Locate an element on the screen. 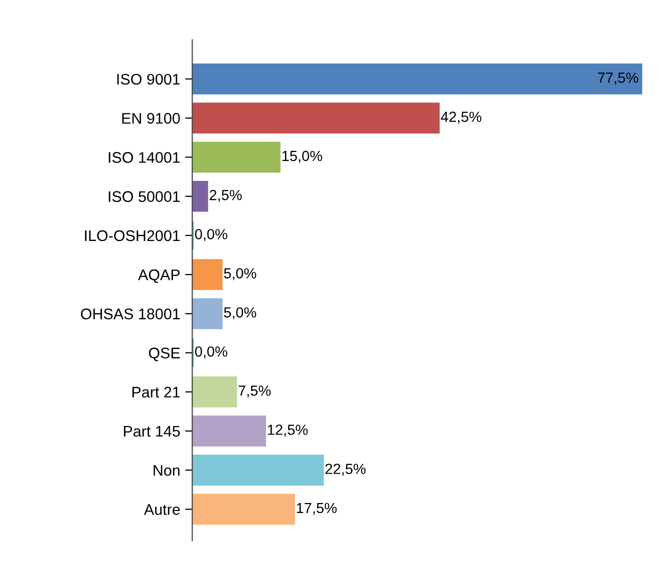 This screenshot has width=663, height=569. y-tick-label: ILO-OSH2001 is located at coordinates (132, 236).